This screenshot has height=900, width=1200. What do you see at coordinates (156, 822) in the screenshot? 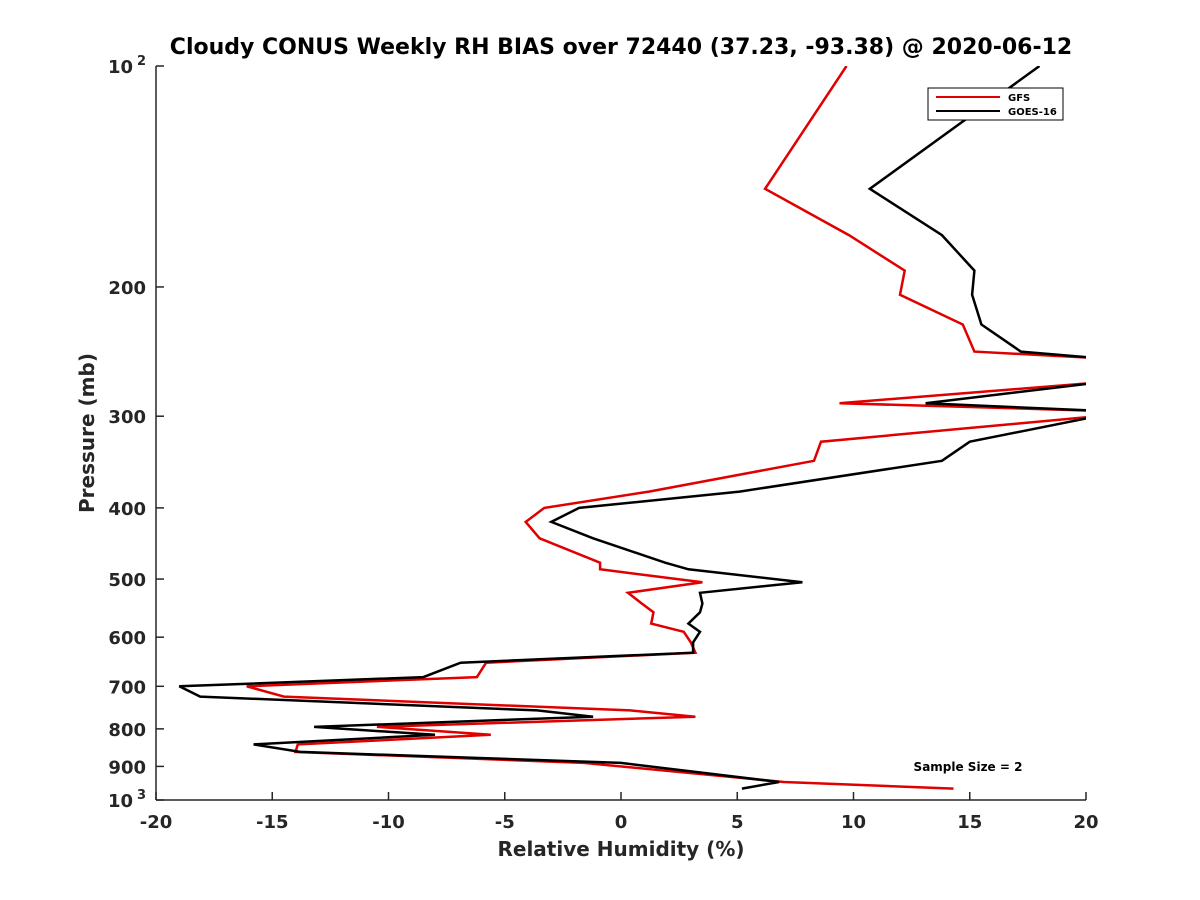
I see `x-tick-label: -20` at bounding box center [156, 822].